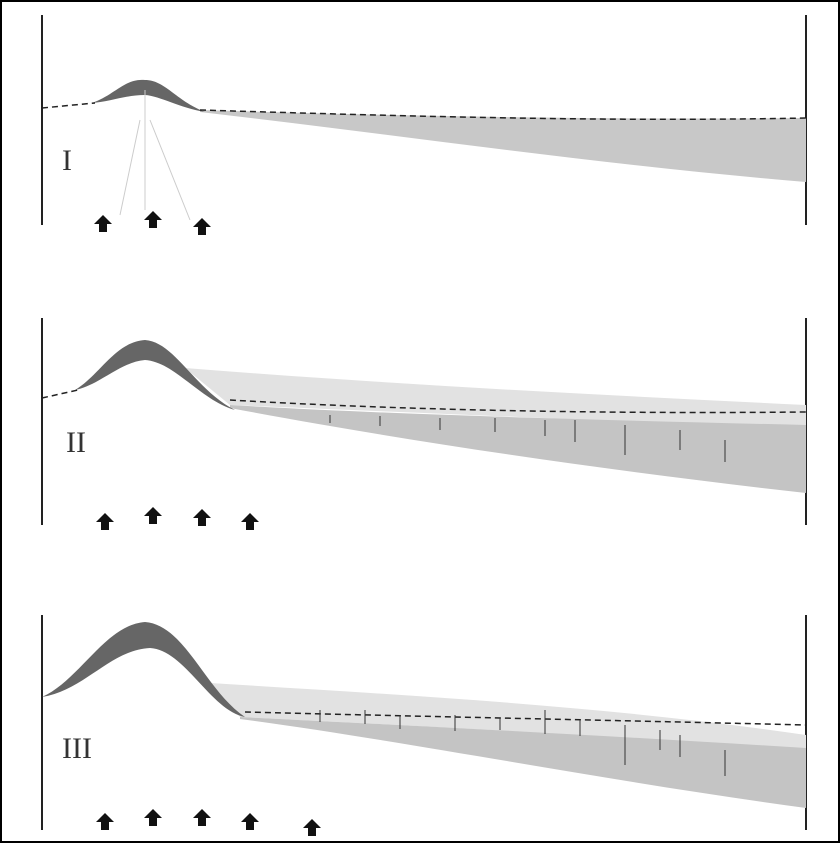 The width and height of the screenshot is (840, 843). Describe the element at coordinates (77, 748) in the screenshot. I see `panel-label: III` at that location.